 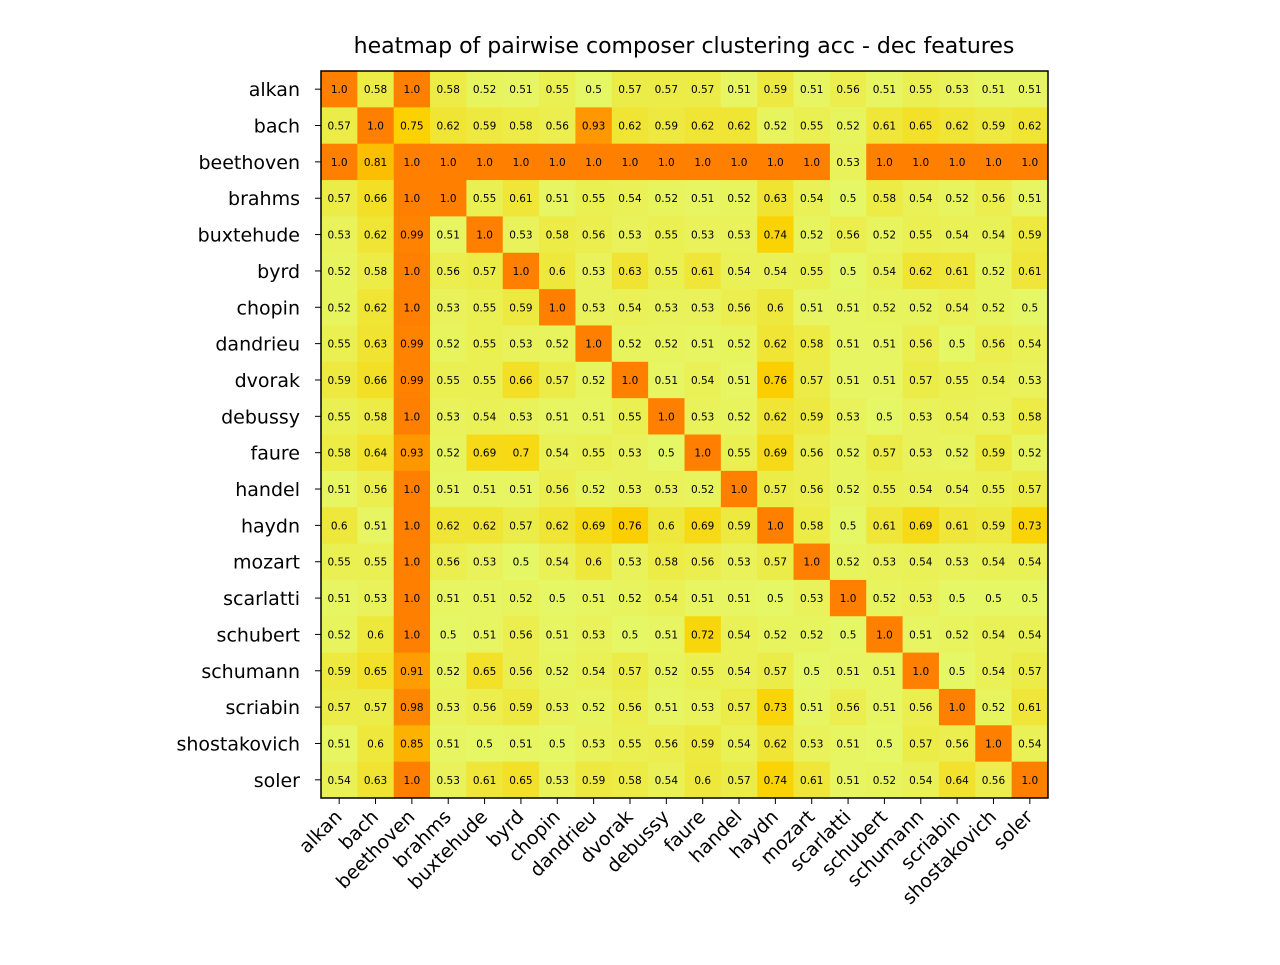 I want to click on cell-value-label: 0.66, so click(x=521, y=381).